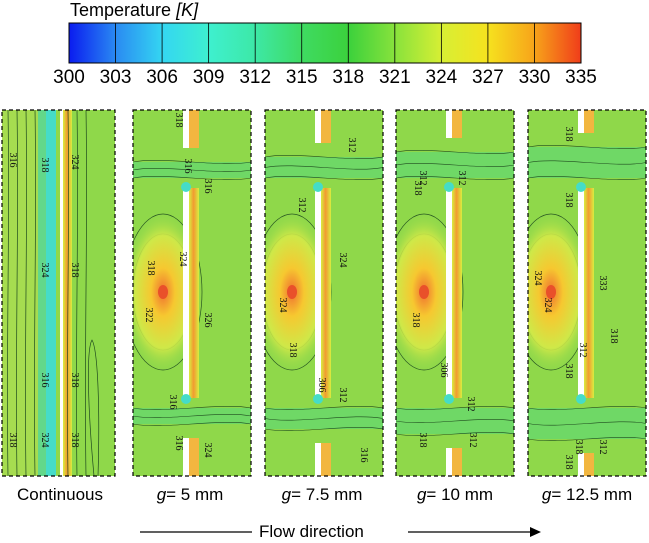 The height and width of the screenshot is (543, 649). I want to click on panel-label-text: = 10 mm, so click(460, 494).